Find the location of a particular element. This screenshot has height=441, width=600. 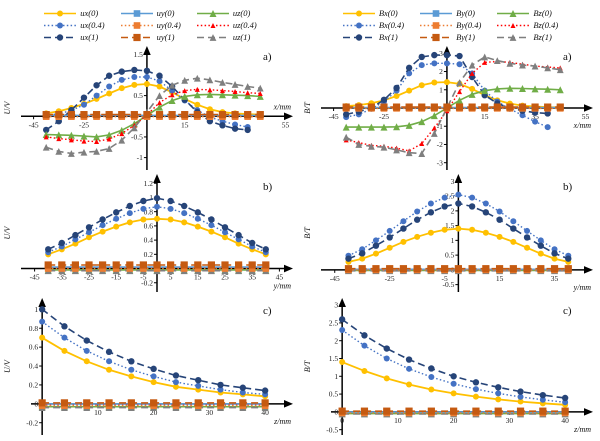

y-tick-label: -0.5 is located at coordinates (137, 137).